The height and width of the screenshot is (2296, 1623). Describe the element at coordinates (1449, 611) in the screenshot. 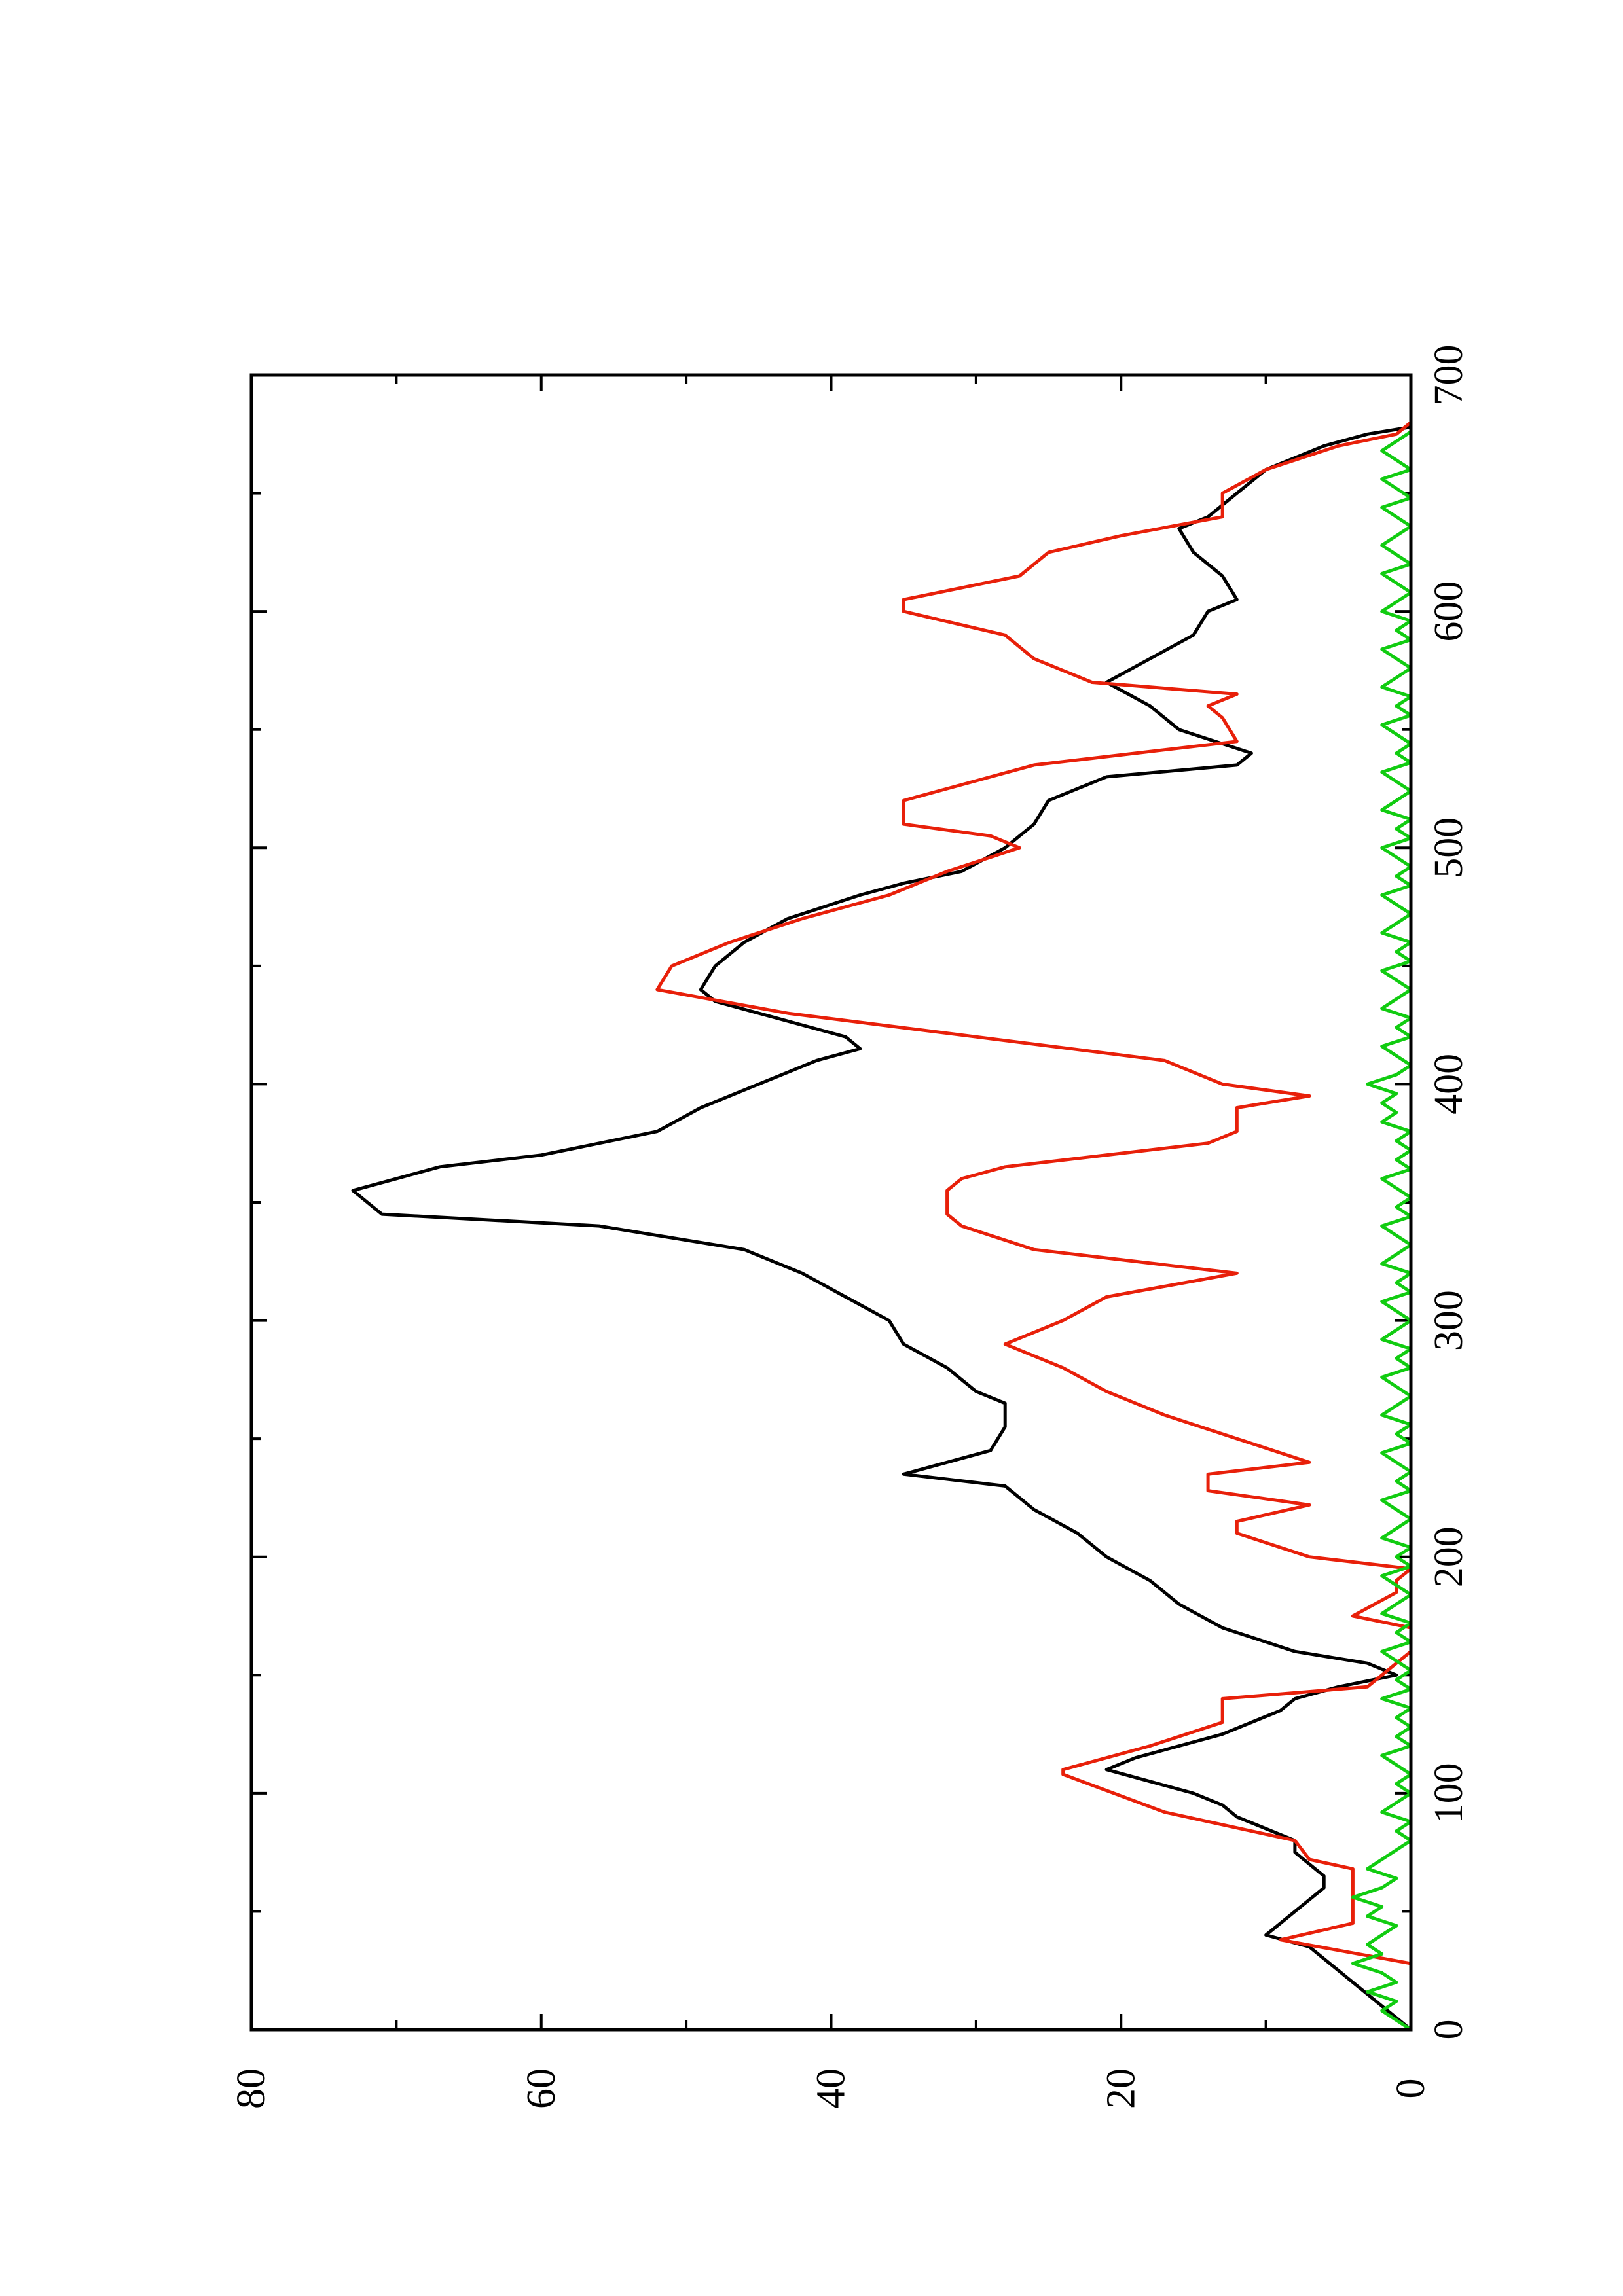

I see `x-tick-label: 600` at that location.